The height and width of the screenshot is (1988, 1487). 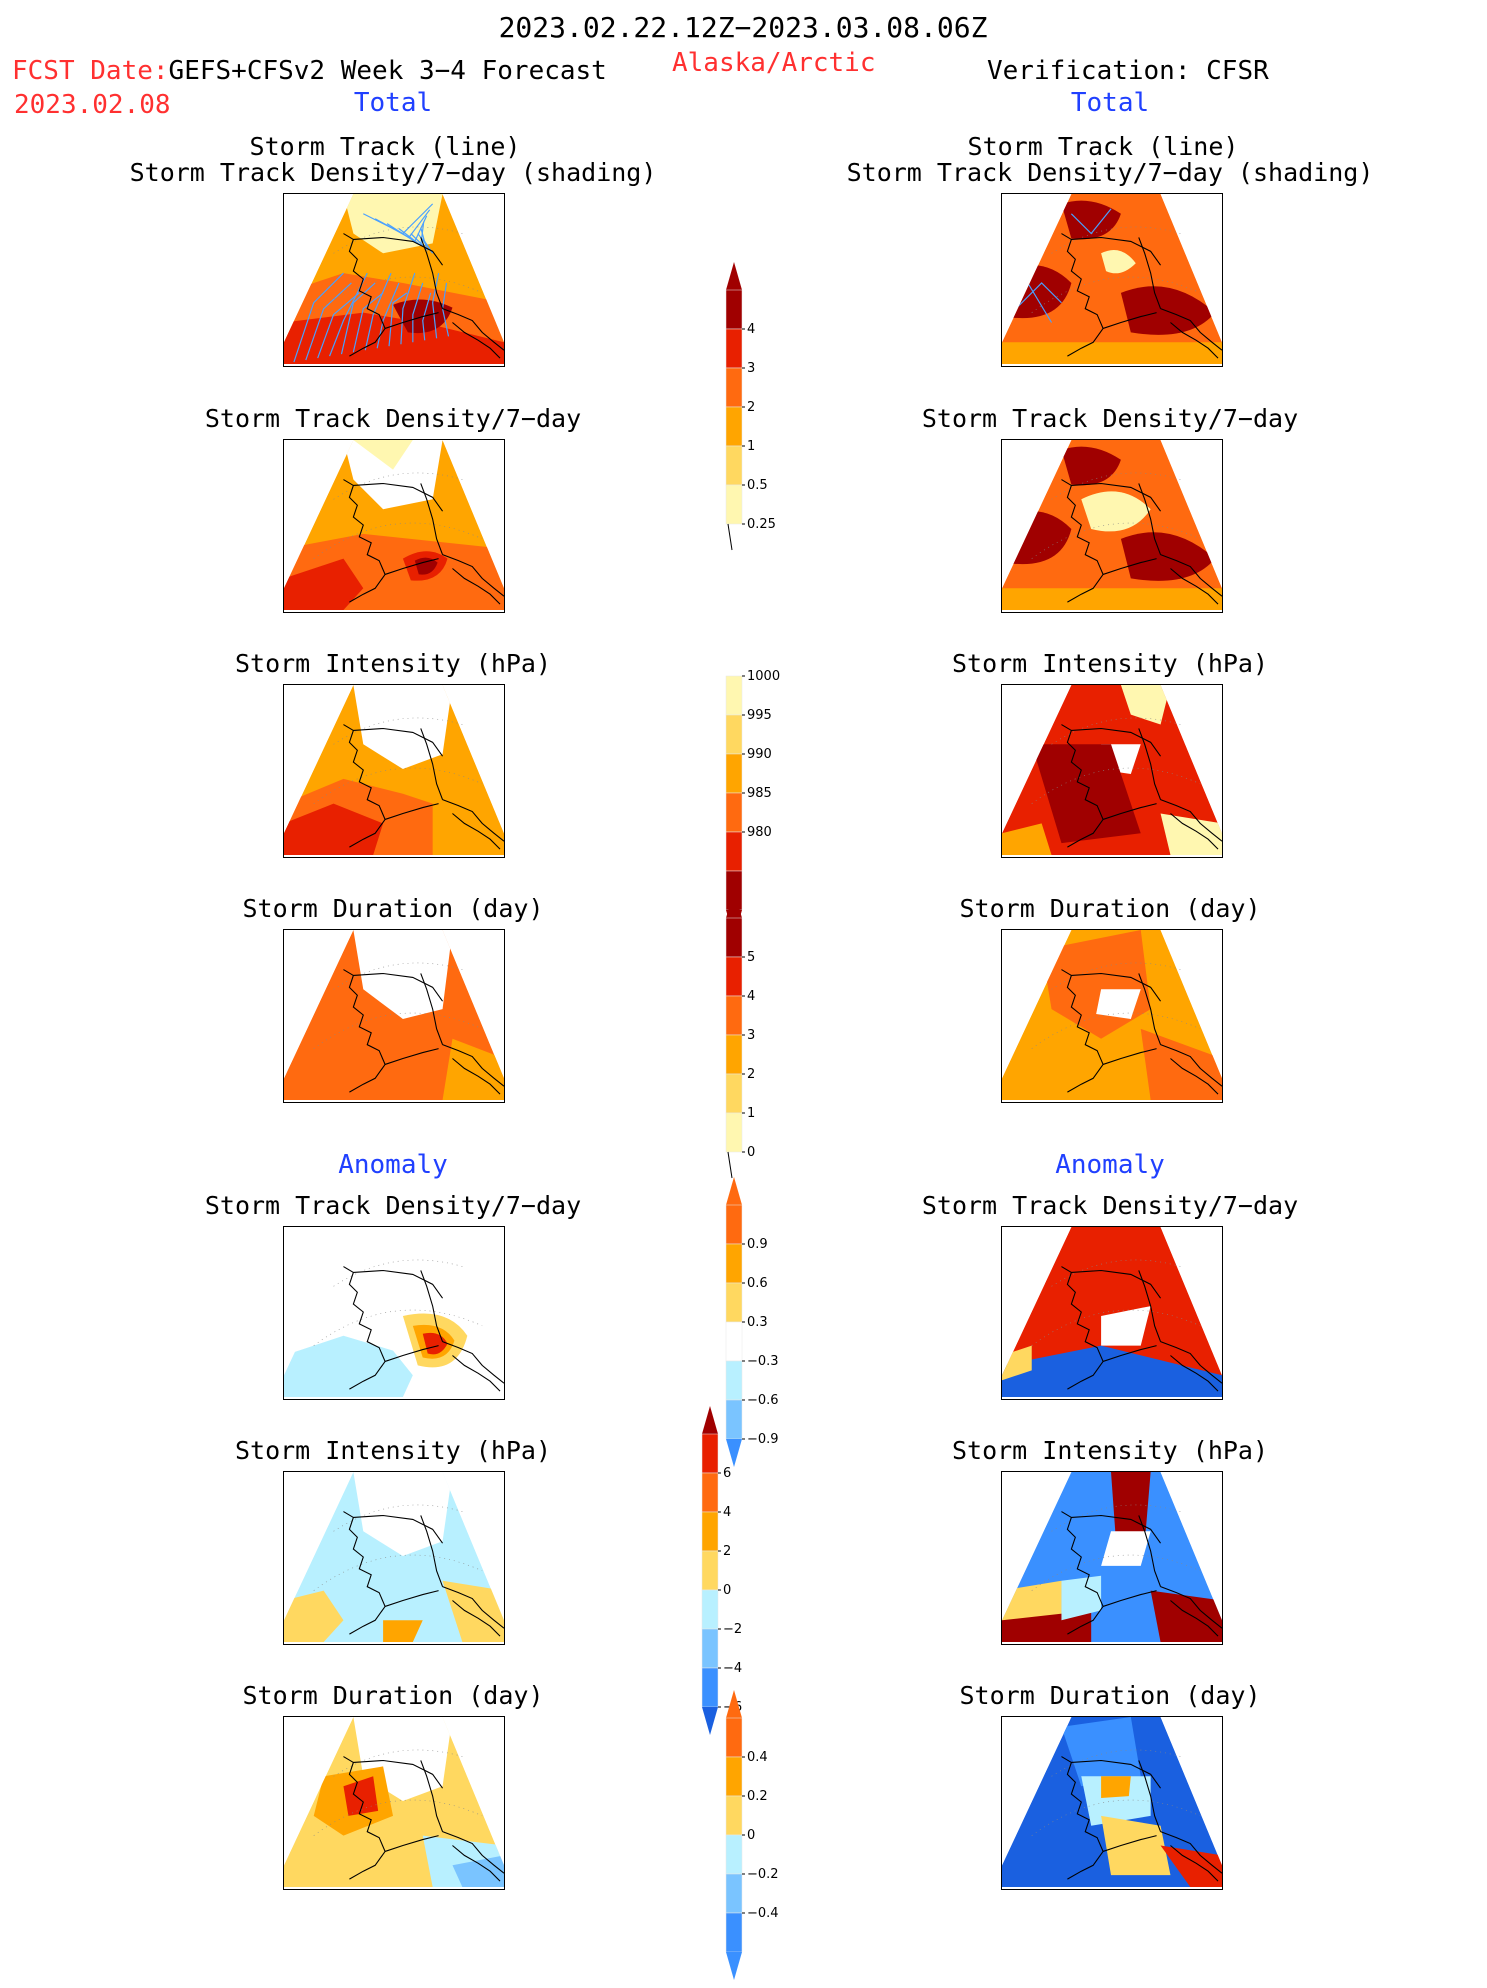 What do you see at coordinates (730, 1165) in the screenshot?
I see `colorbar-tail` at bounding box center [730, 1165].